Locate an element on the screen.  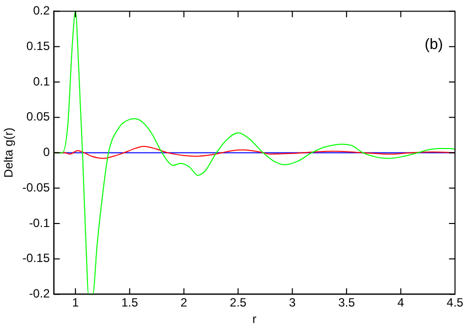
x-tick-label: 3 is located at coordinates (292, 303).